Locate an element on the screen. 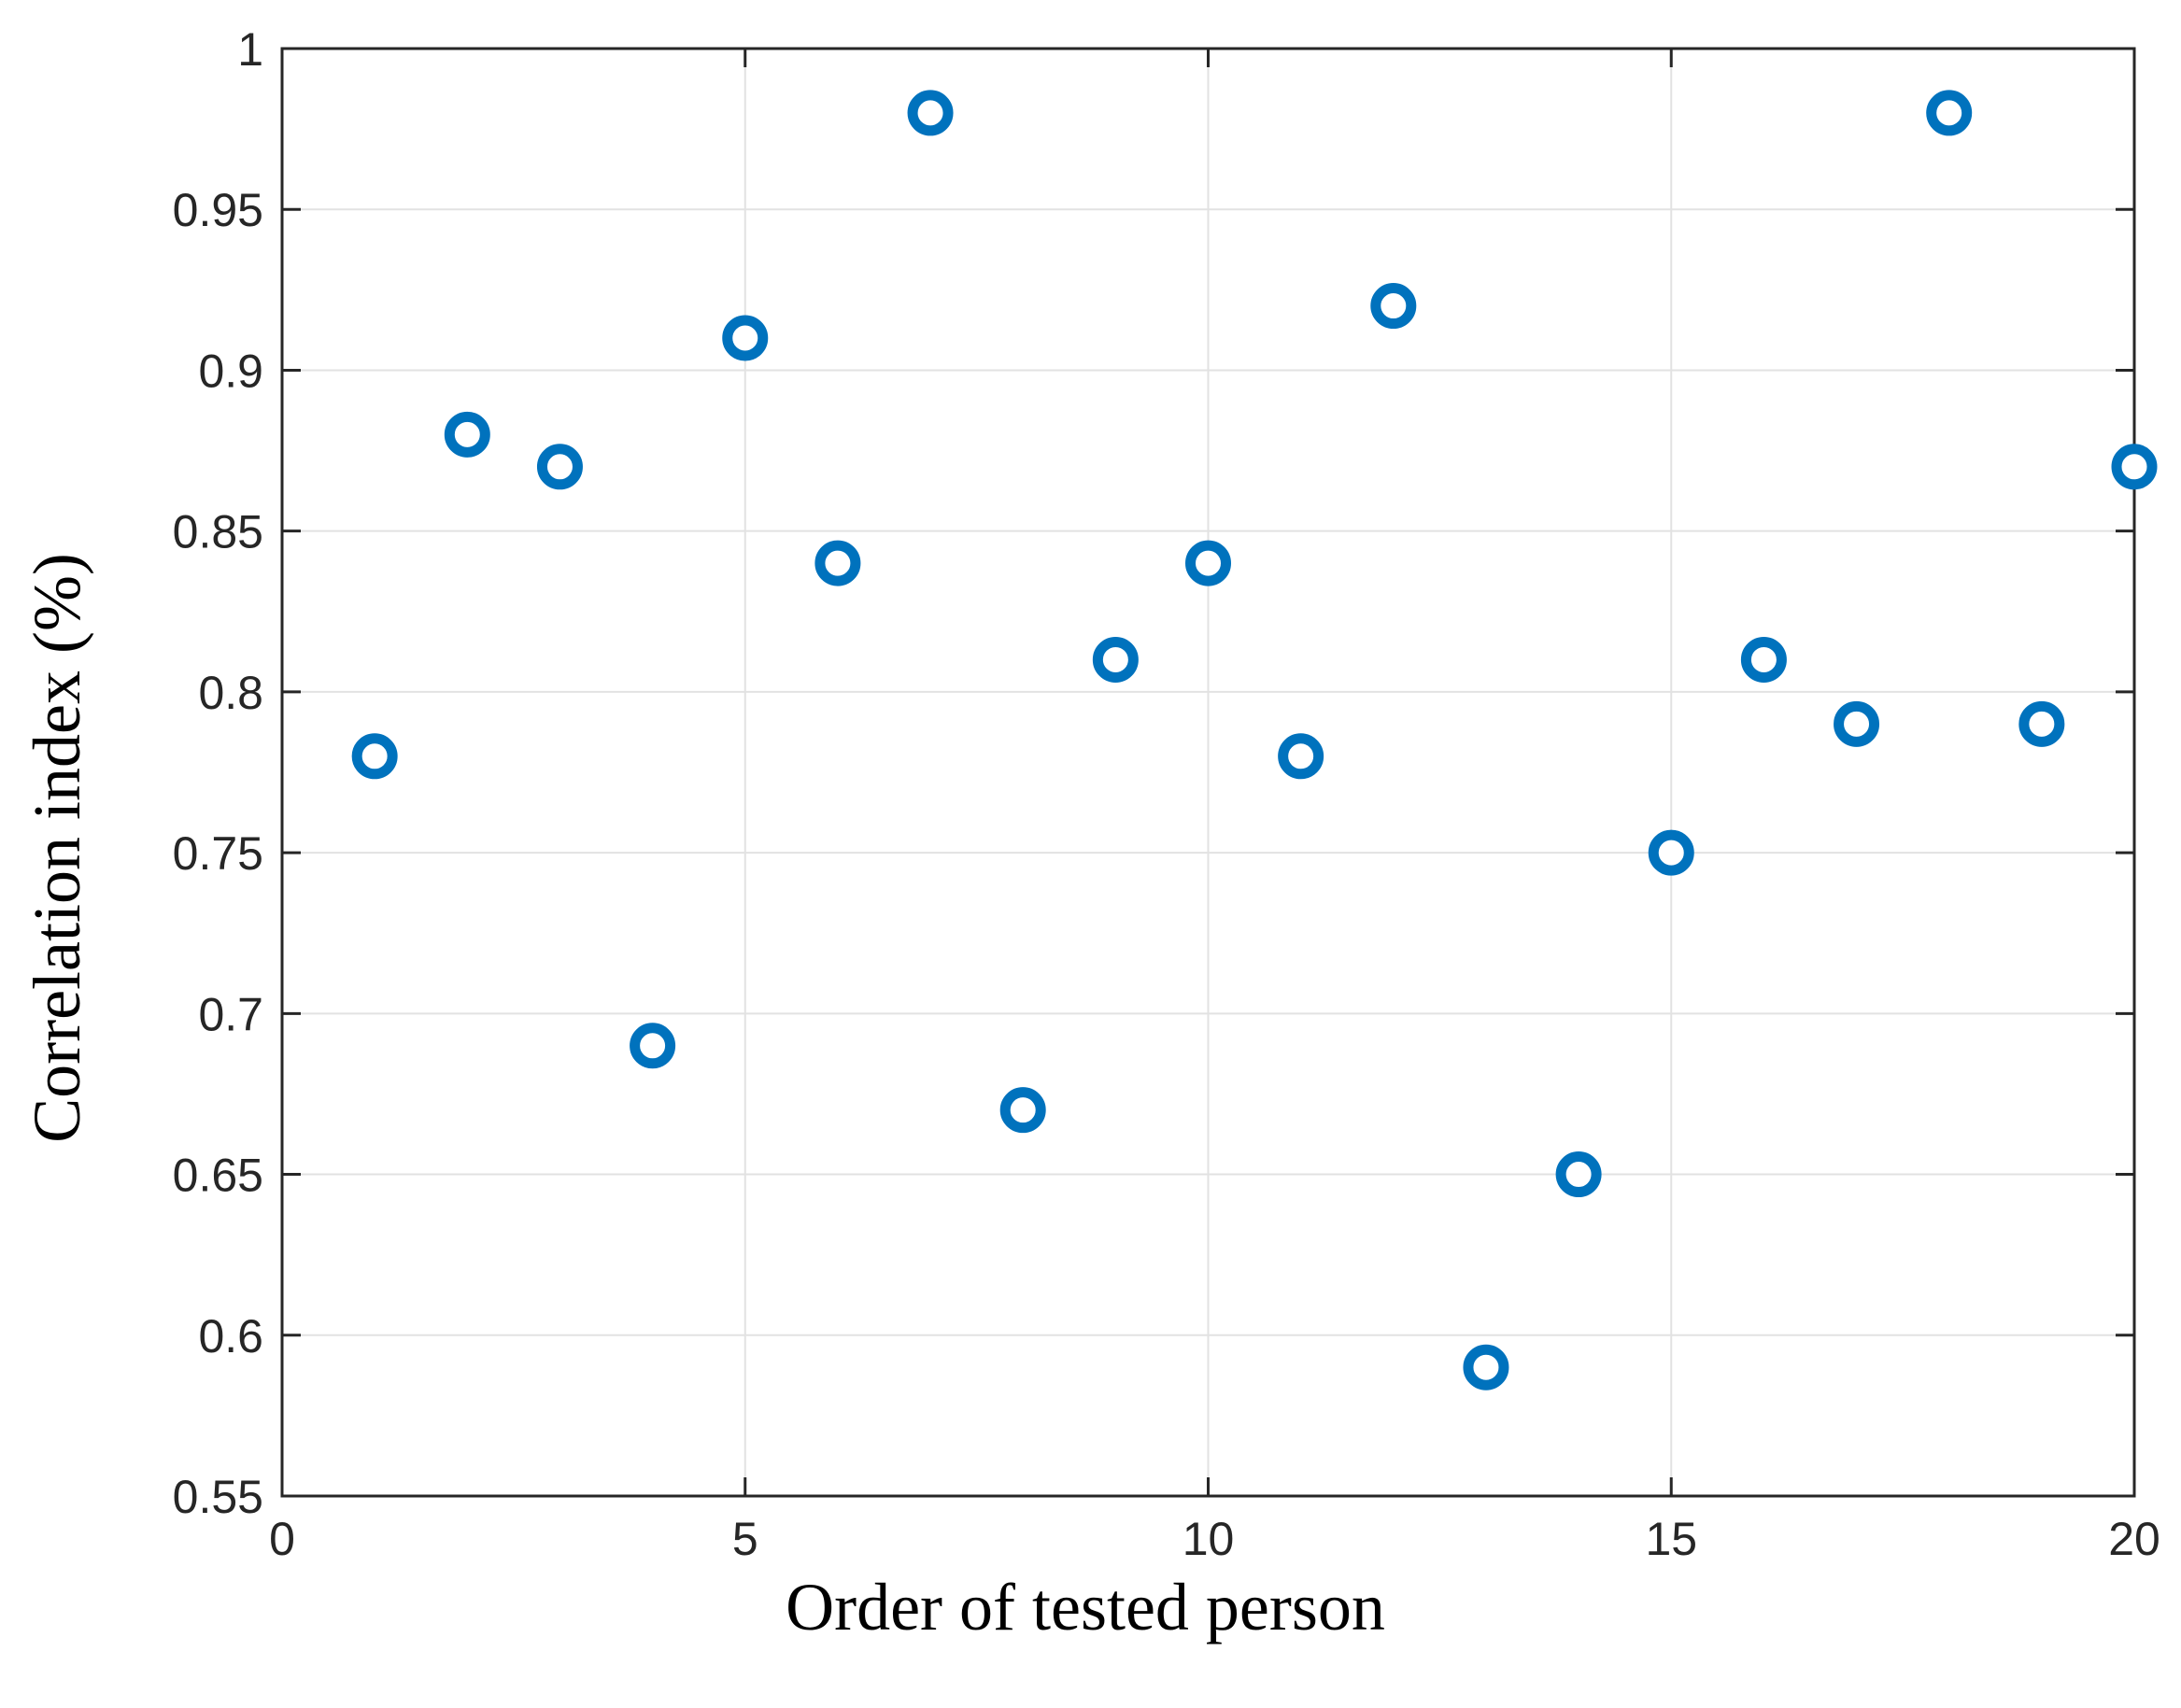 This screenshot has width=2181, height=1708. y-tick-label: 0.6 is located at coordinates (230, 1336).